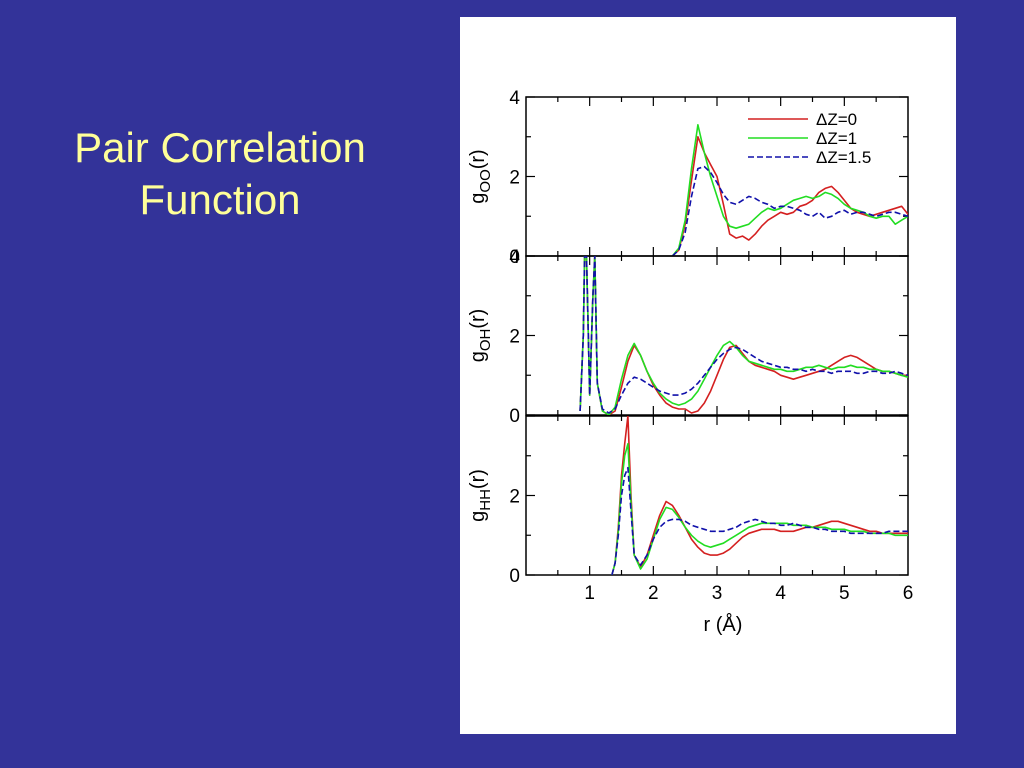 Image resolution: width=1024 pixels, height=768 pixels. I want to click on y-axis-title-subscript: OO, so click(485, 180).